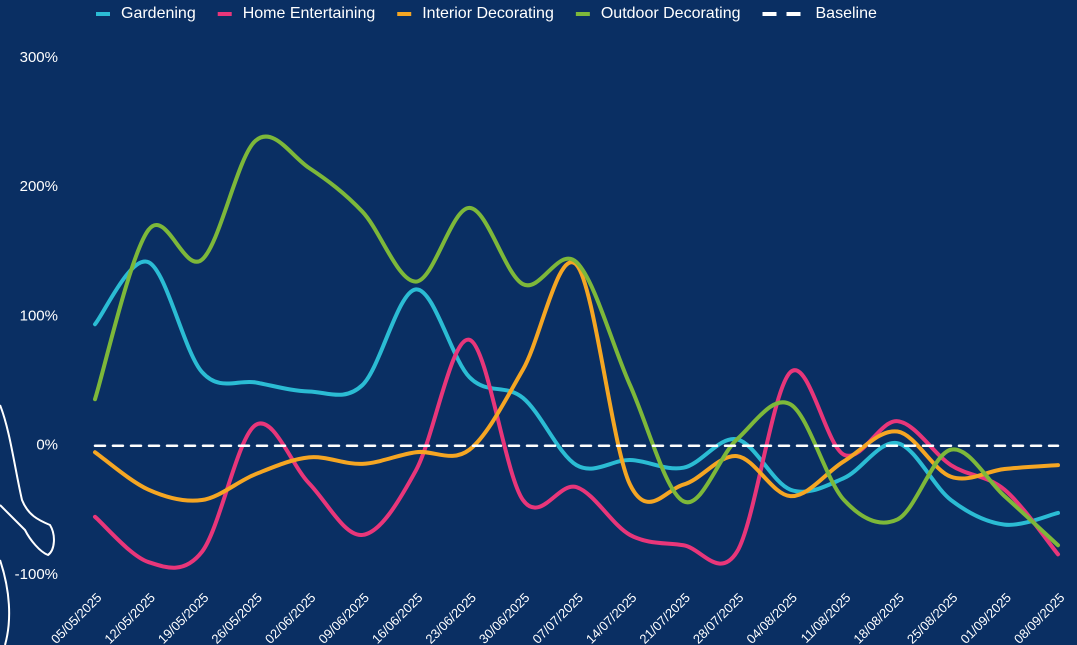  What do you see at coordinates (488, 13) in the screenshot?
I see `legend-label: Interior Decorating` at bounding box center [488, 13].